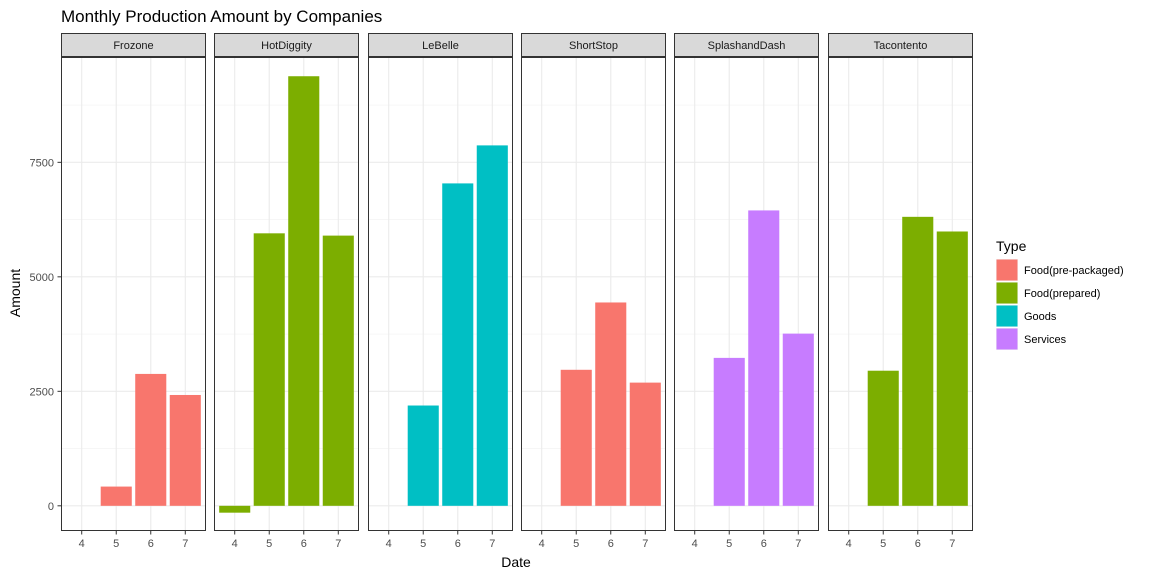 This screenshot has height=576, width=1152. I want to click on legend-title: Type, so click(1011, 246).